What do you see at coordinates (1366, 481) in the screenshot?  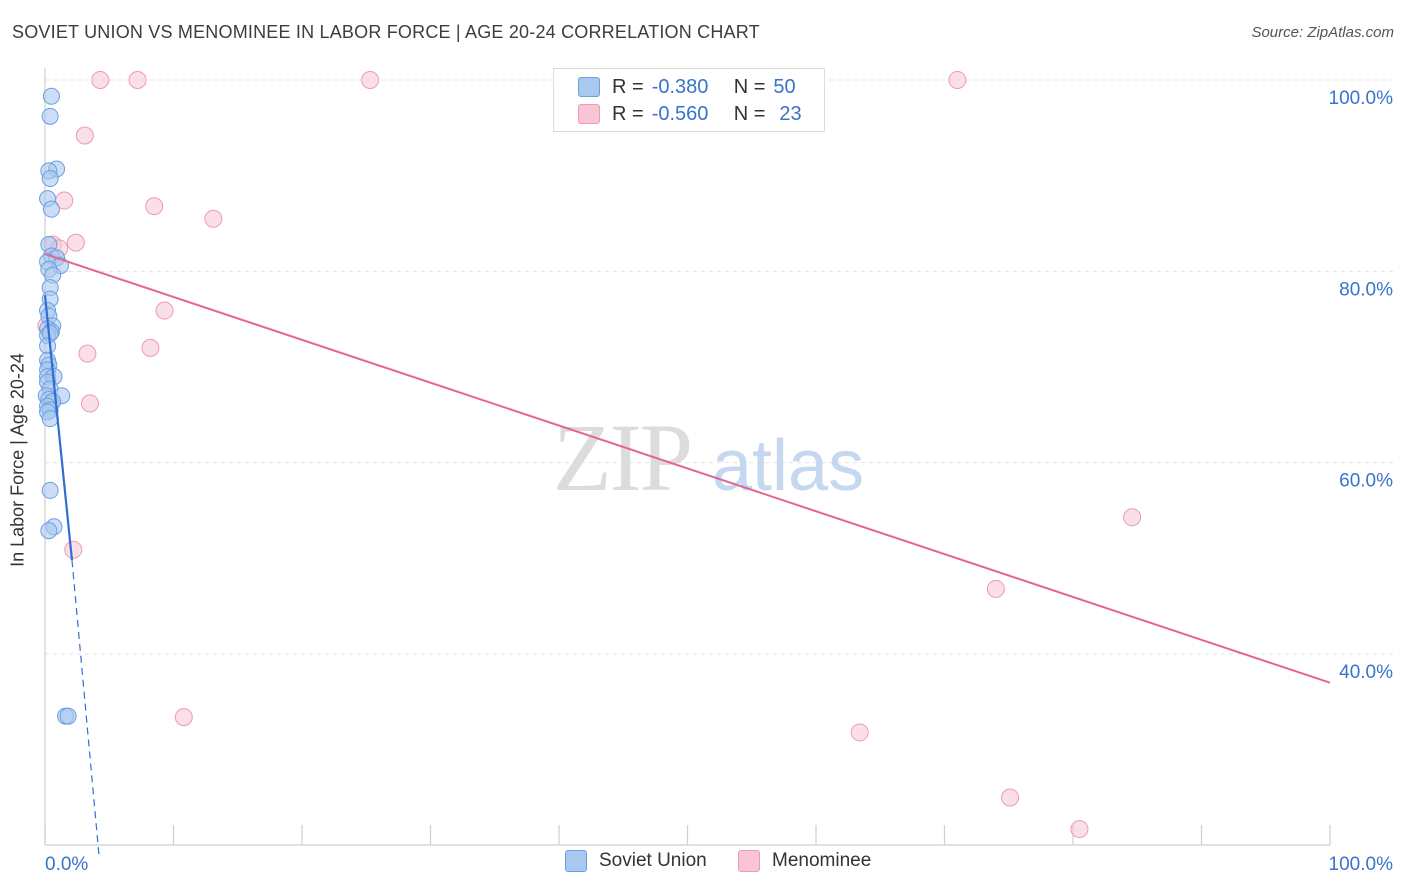 I see `y-tick-label: 60.0%` at bounding box center [1366, 481].